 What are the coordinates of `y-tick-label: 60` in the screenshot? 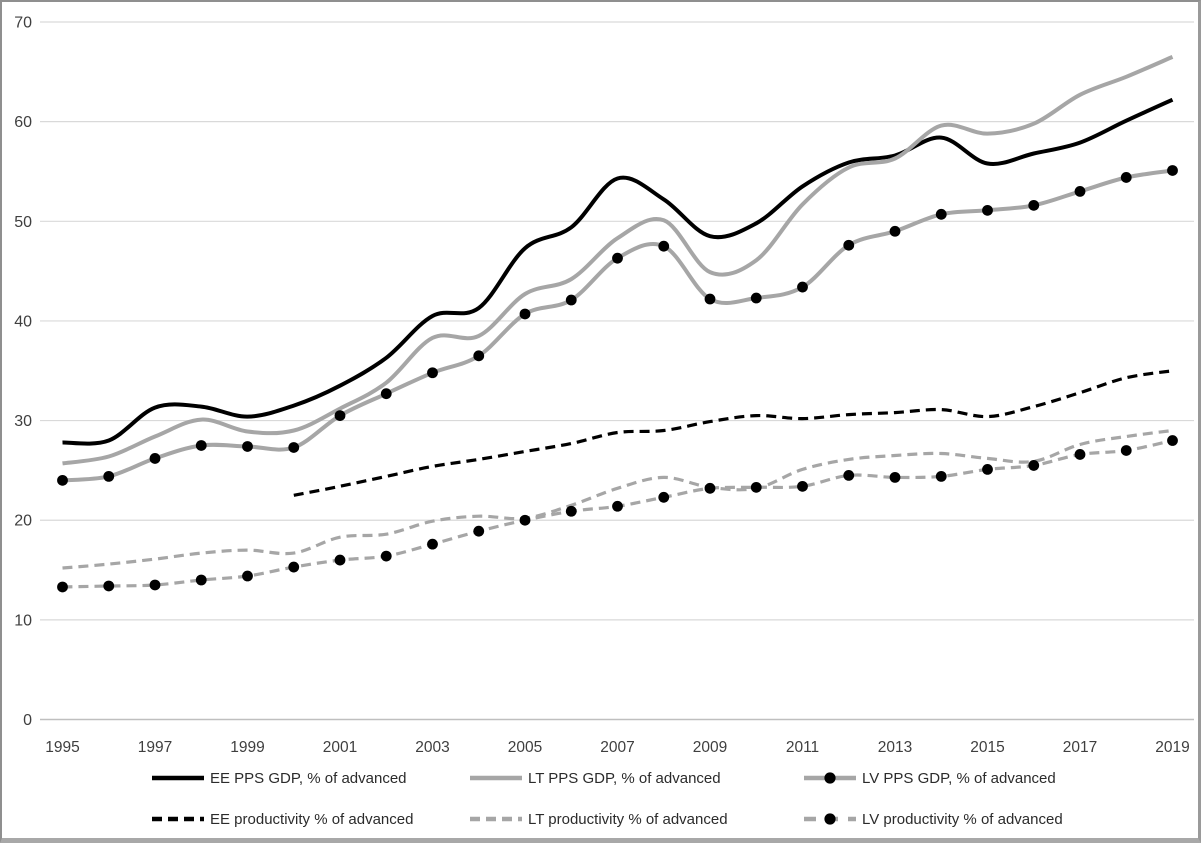 It's located at (23, 122).